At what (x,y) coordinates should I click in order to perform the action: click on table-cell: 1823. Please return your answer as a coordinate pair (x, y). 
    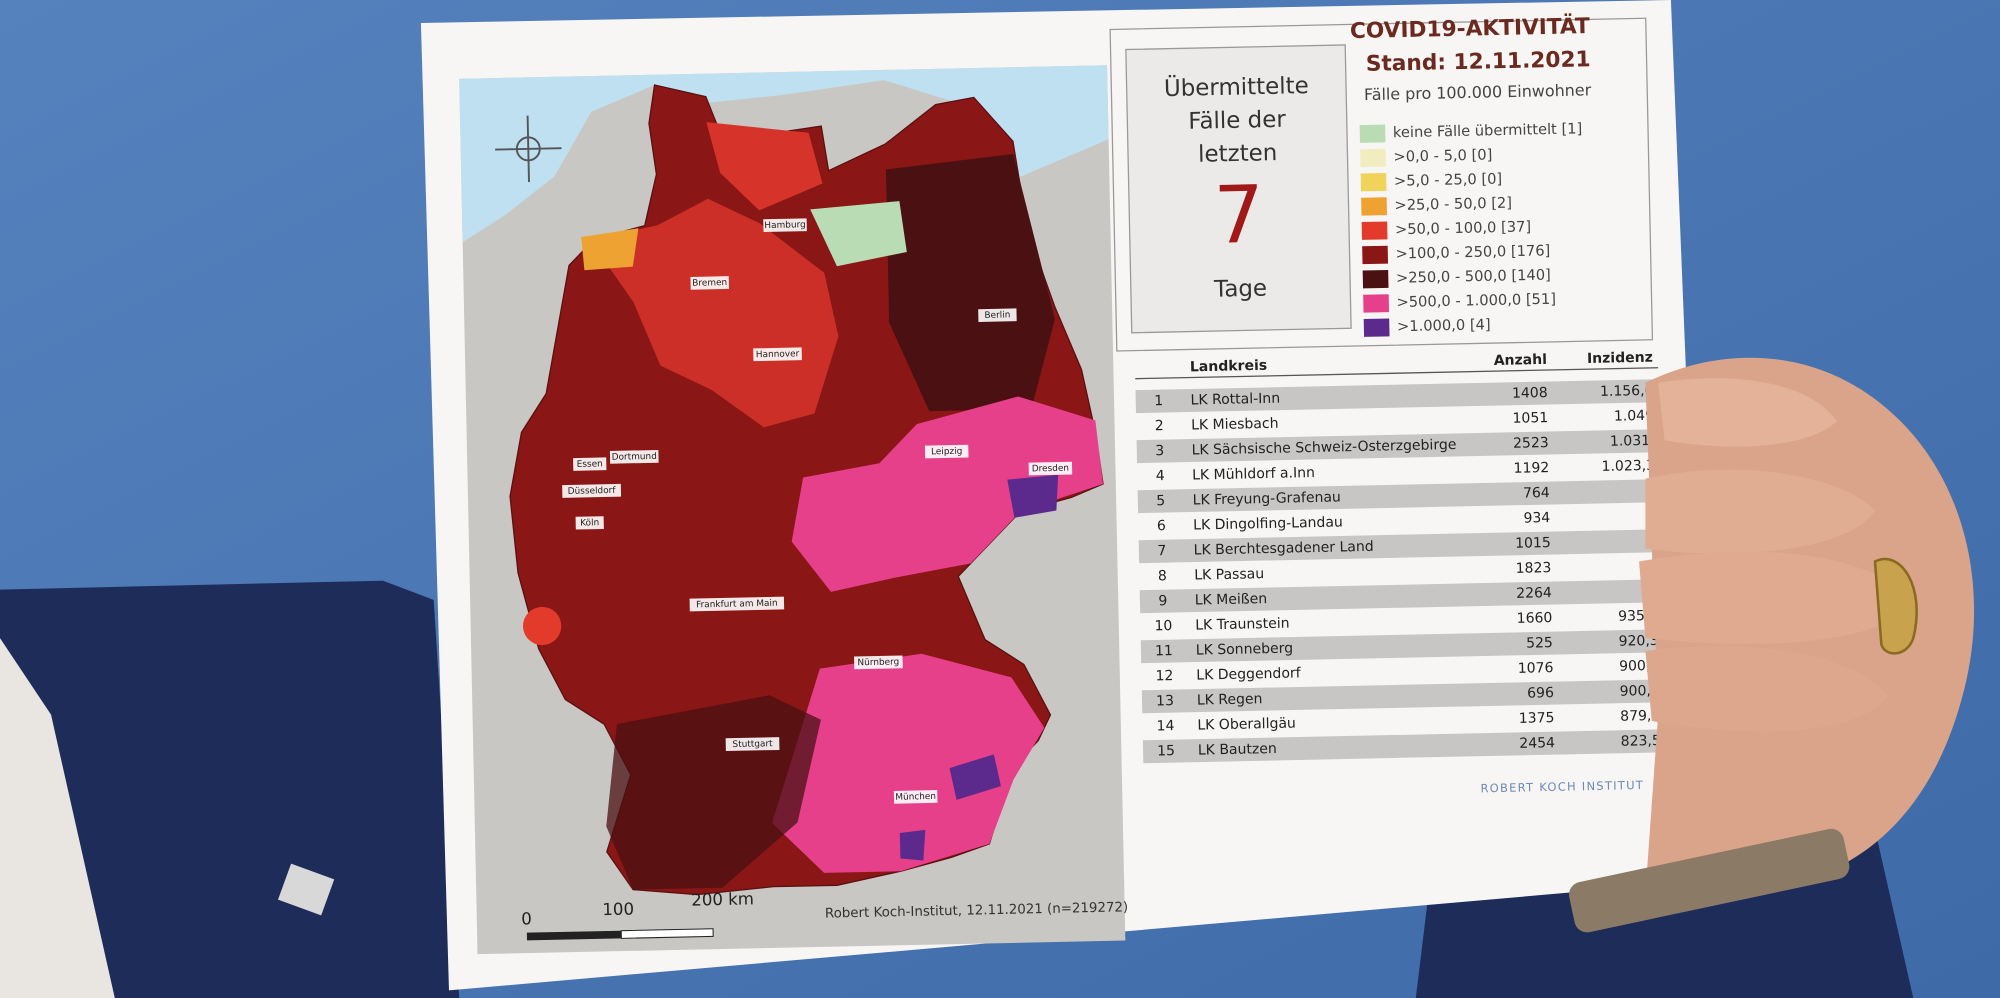
    Looking at the image, I should click on (1534, 568).